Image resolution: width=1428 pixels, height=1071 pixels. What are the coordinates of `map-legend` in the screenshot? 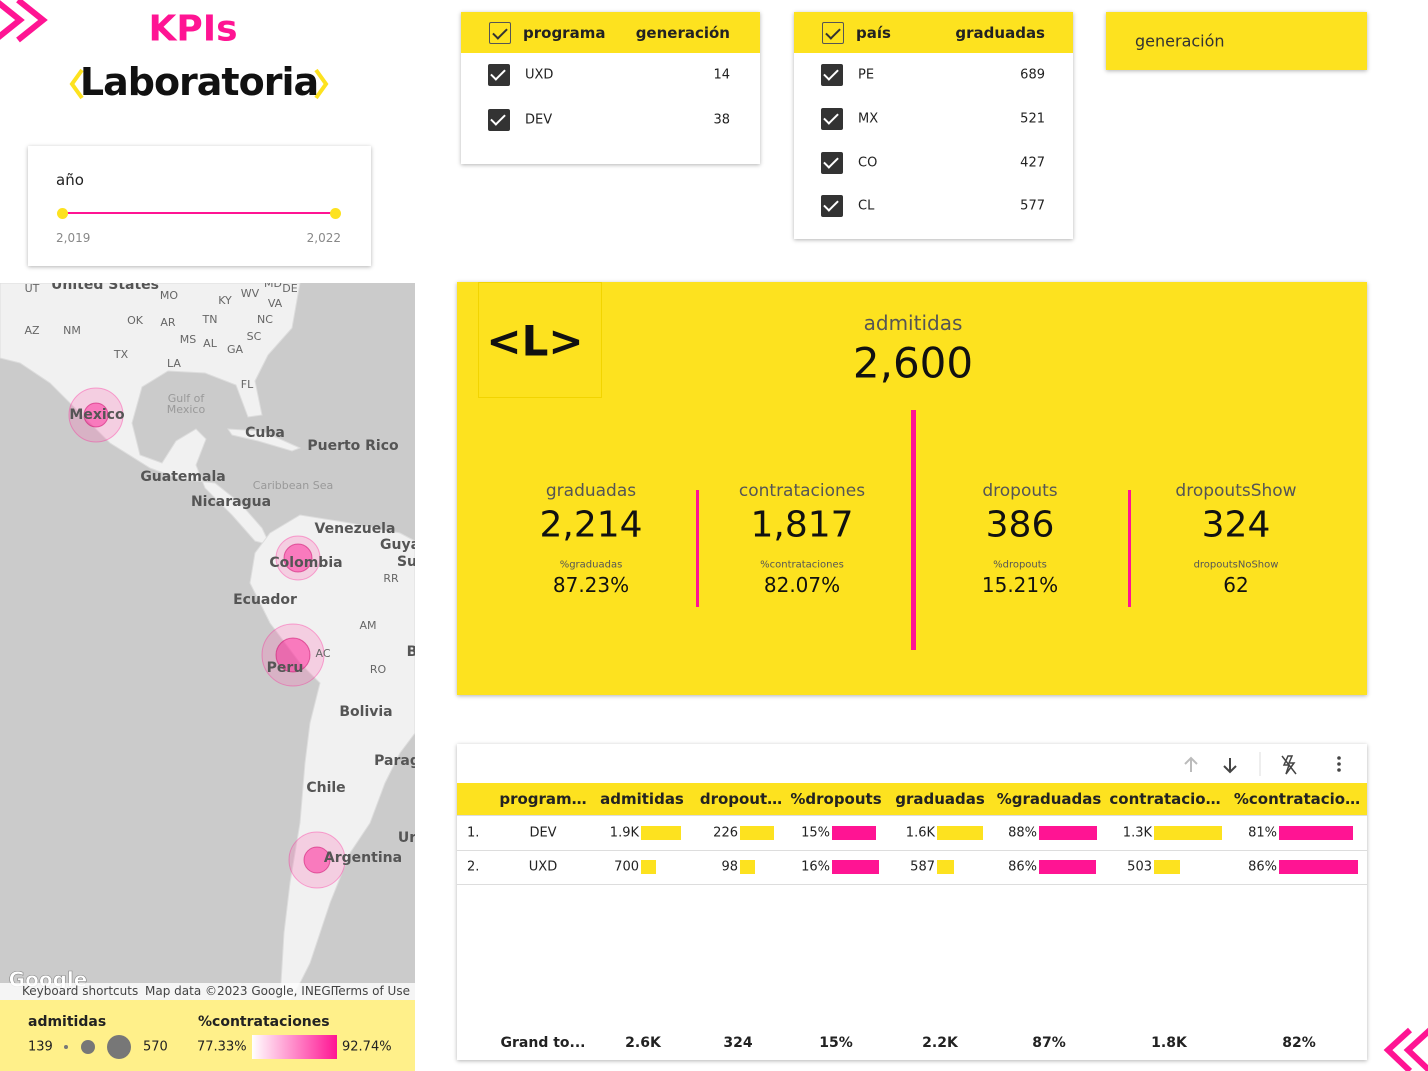 It's located at (207, 1035).